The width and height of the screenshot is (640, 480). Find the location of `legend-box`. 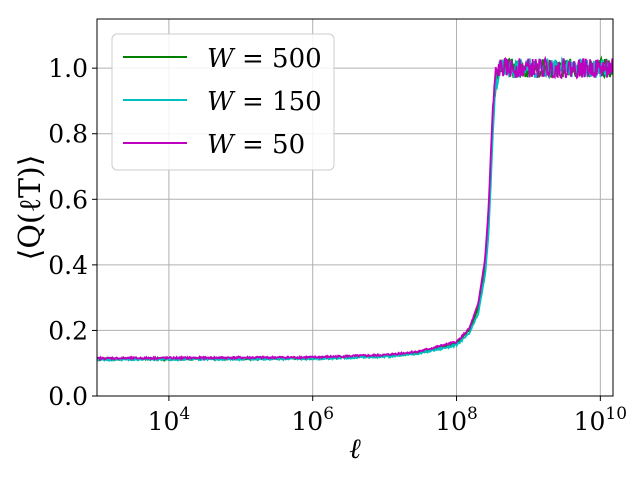

legend-box is located at coordinates (223, 102).